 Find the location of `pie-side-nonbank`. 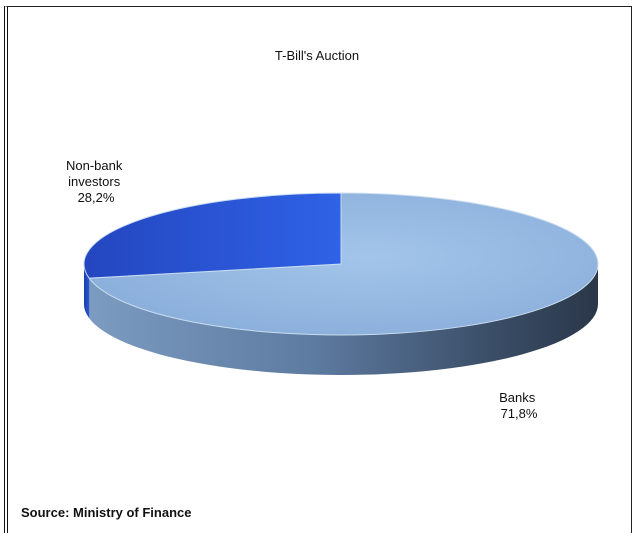

pie-side-nonbank is located at coordinates (87, 291).